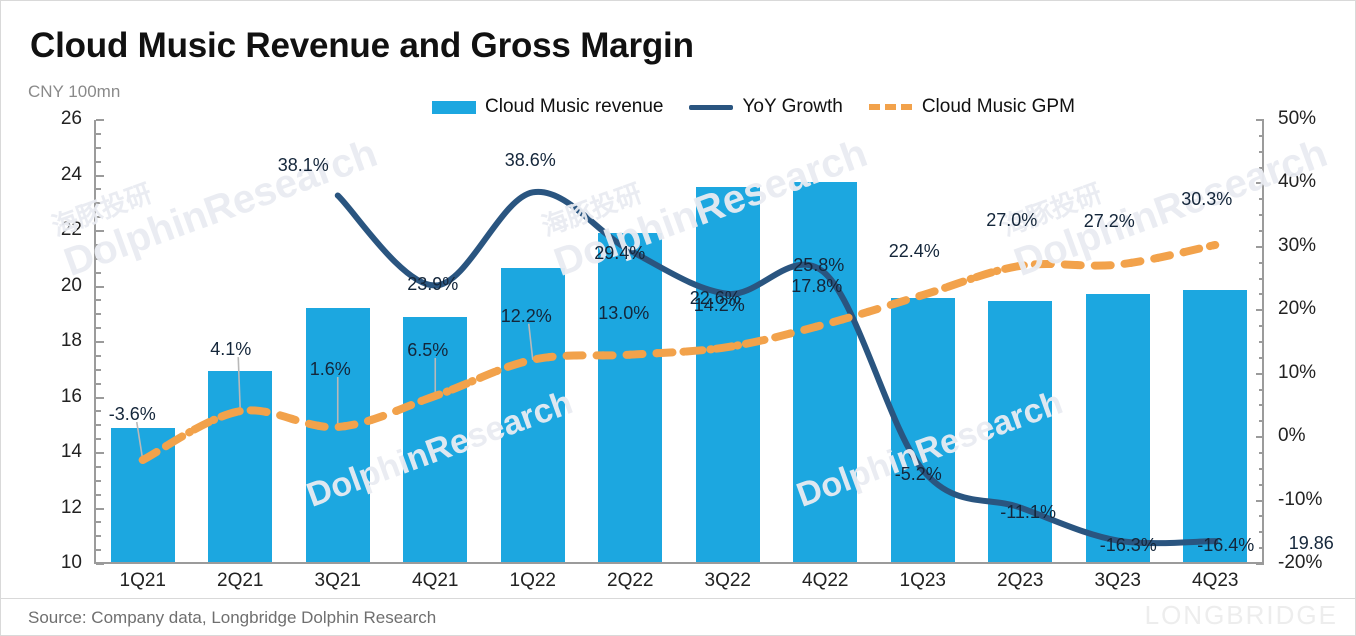 Image resolution: width=1356 pixels, height=636 pixels. What do you see at coordinates (1109, 220) in the screenshot?
I see `gpm-value-label: 27.2%` at bounding box center [1109, 220].